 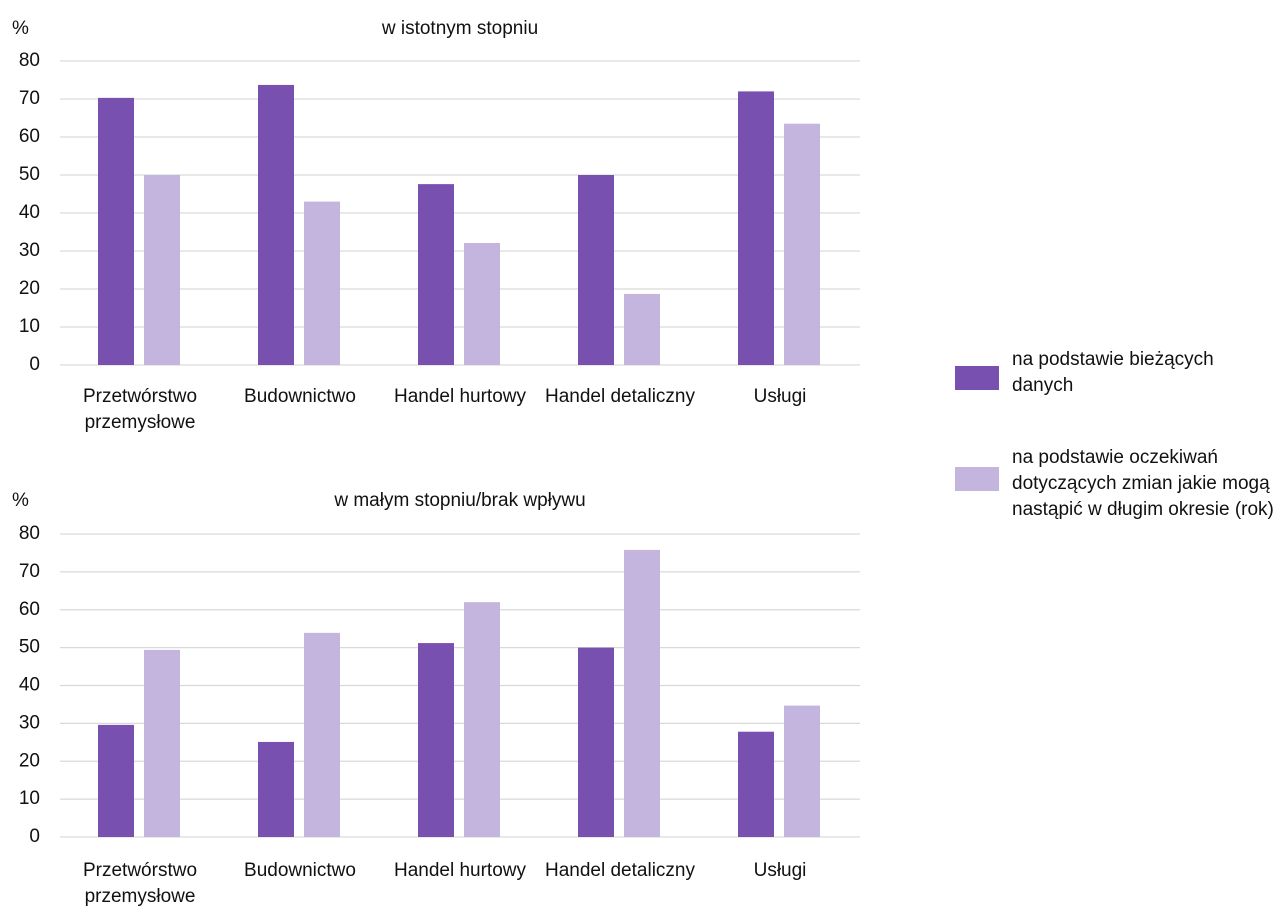 I want to click on chart-title: w małym stopniu/brak wpływu, so click(x=459, y=500).